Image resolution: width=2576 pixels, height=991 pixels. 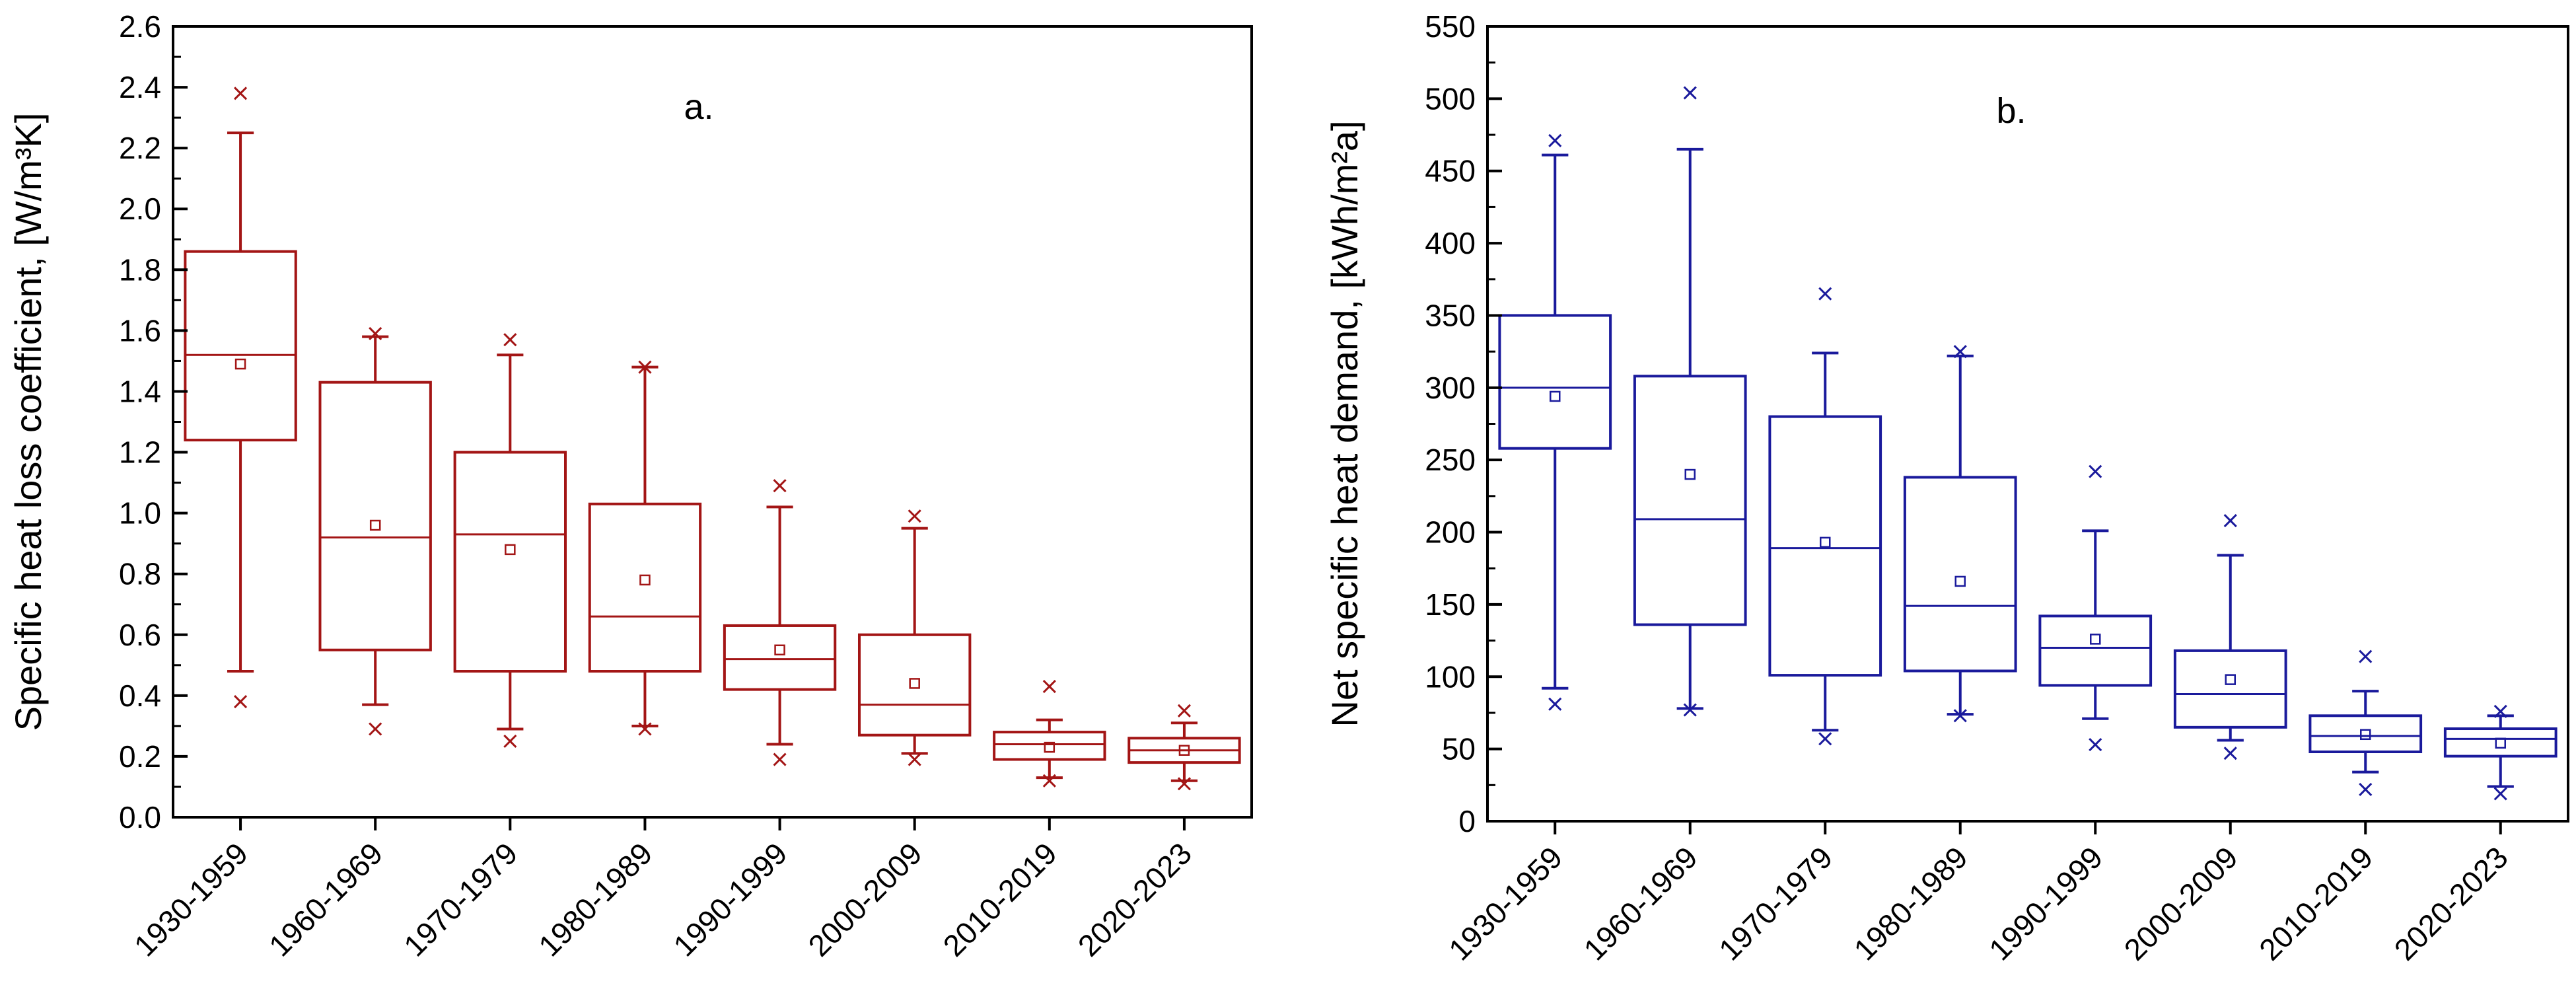 I want to click on y-axis: 0 50 100 150 200 250 300 350 400 450 500 550, so click(x=1464, y=423).